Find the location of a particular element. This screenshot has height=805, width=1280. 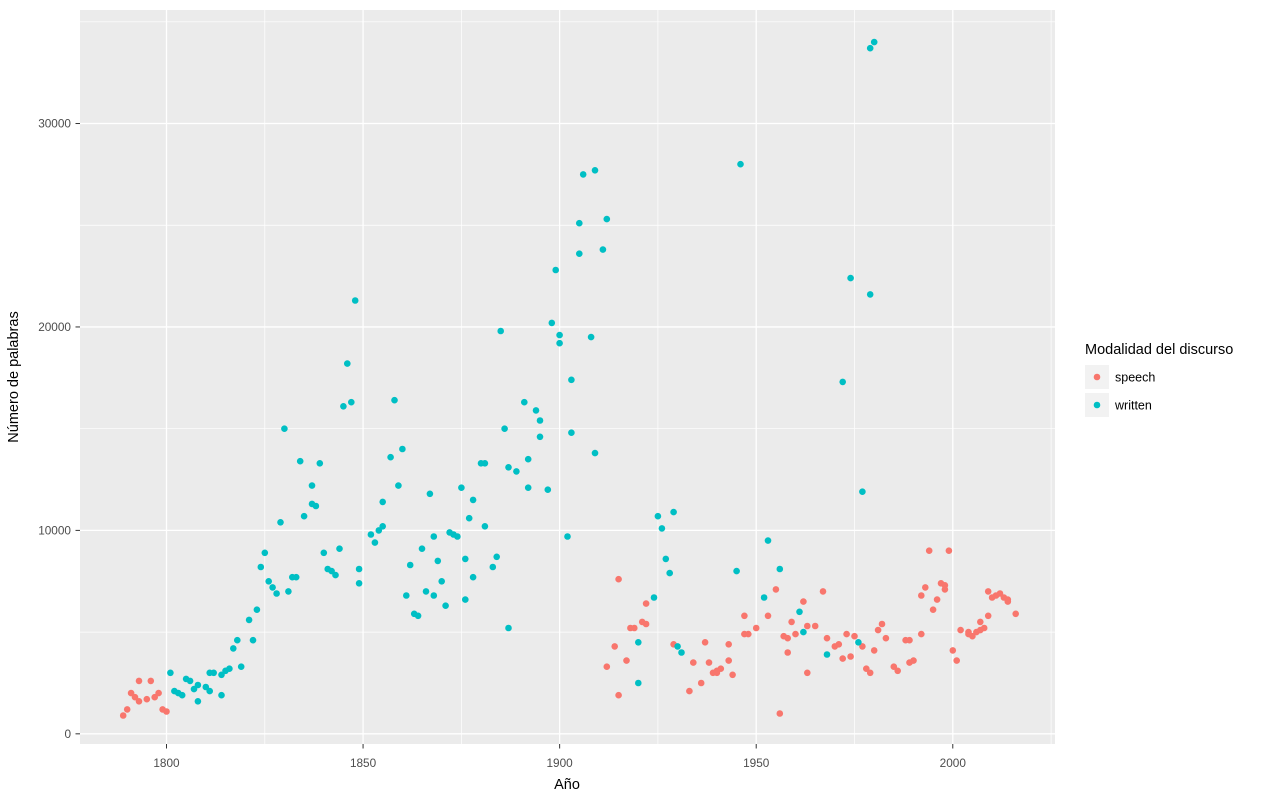

legend-label-speech: speech is located at coordinates (1135, 378).